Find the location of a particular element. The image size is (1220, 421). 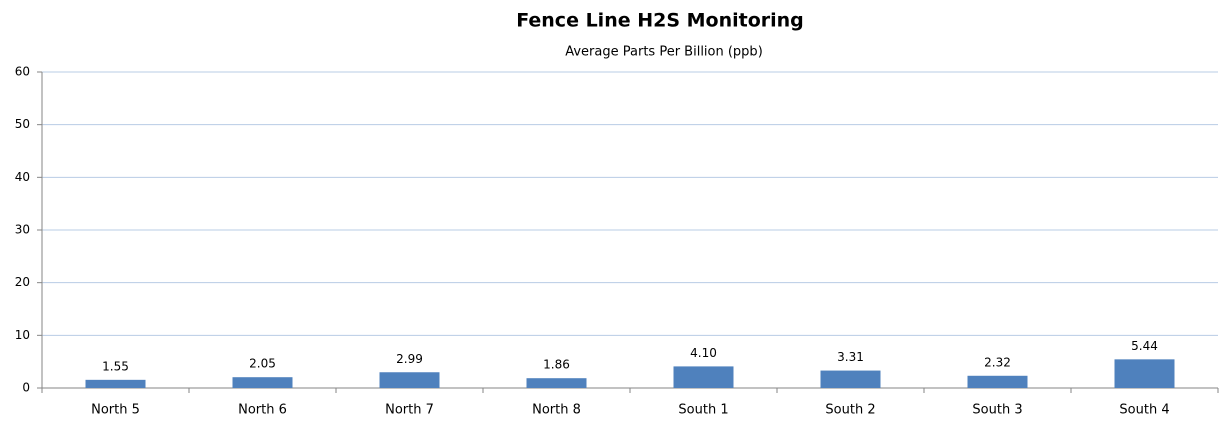

x-tick-label: North 8 is located at coordinates (556, 410).